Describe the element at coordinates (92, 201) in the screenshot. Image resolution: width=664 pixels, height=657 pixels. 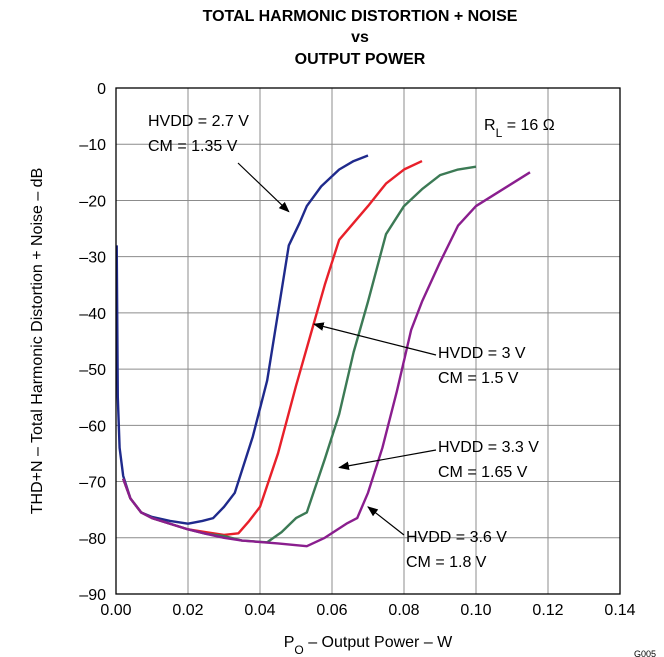
I see `y-tick-label: –20` at that location.